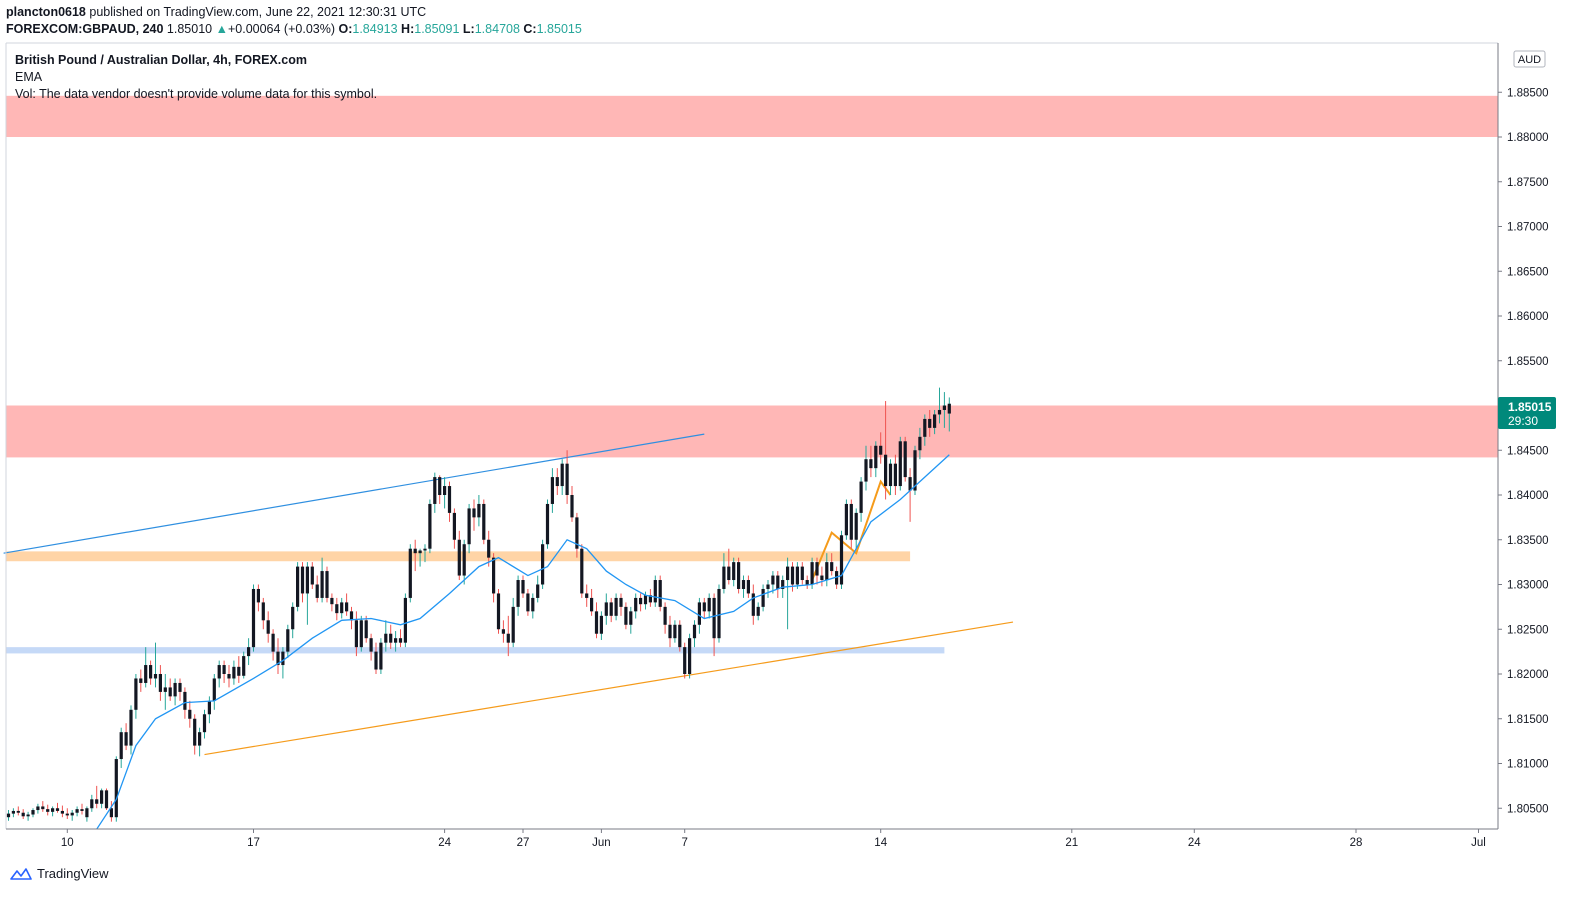 The height and width of the screenshot is (897, 1575). Describe the element at coordinates (46, 12) in the screenshot. I see `publisher-name: plancton0618` at that location.